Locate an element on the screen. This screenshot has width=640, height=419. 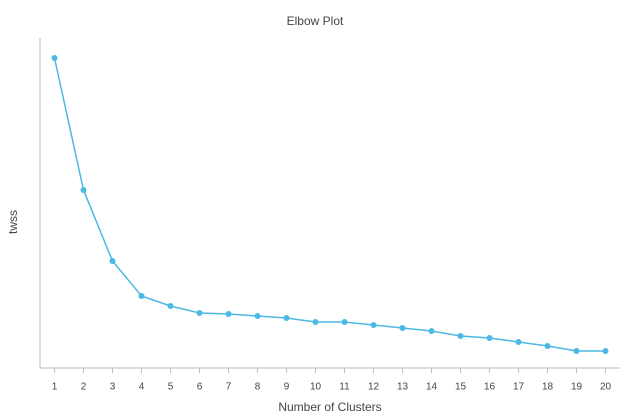
x-tick-label: 16 is located at coordinates (490, 387).